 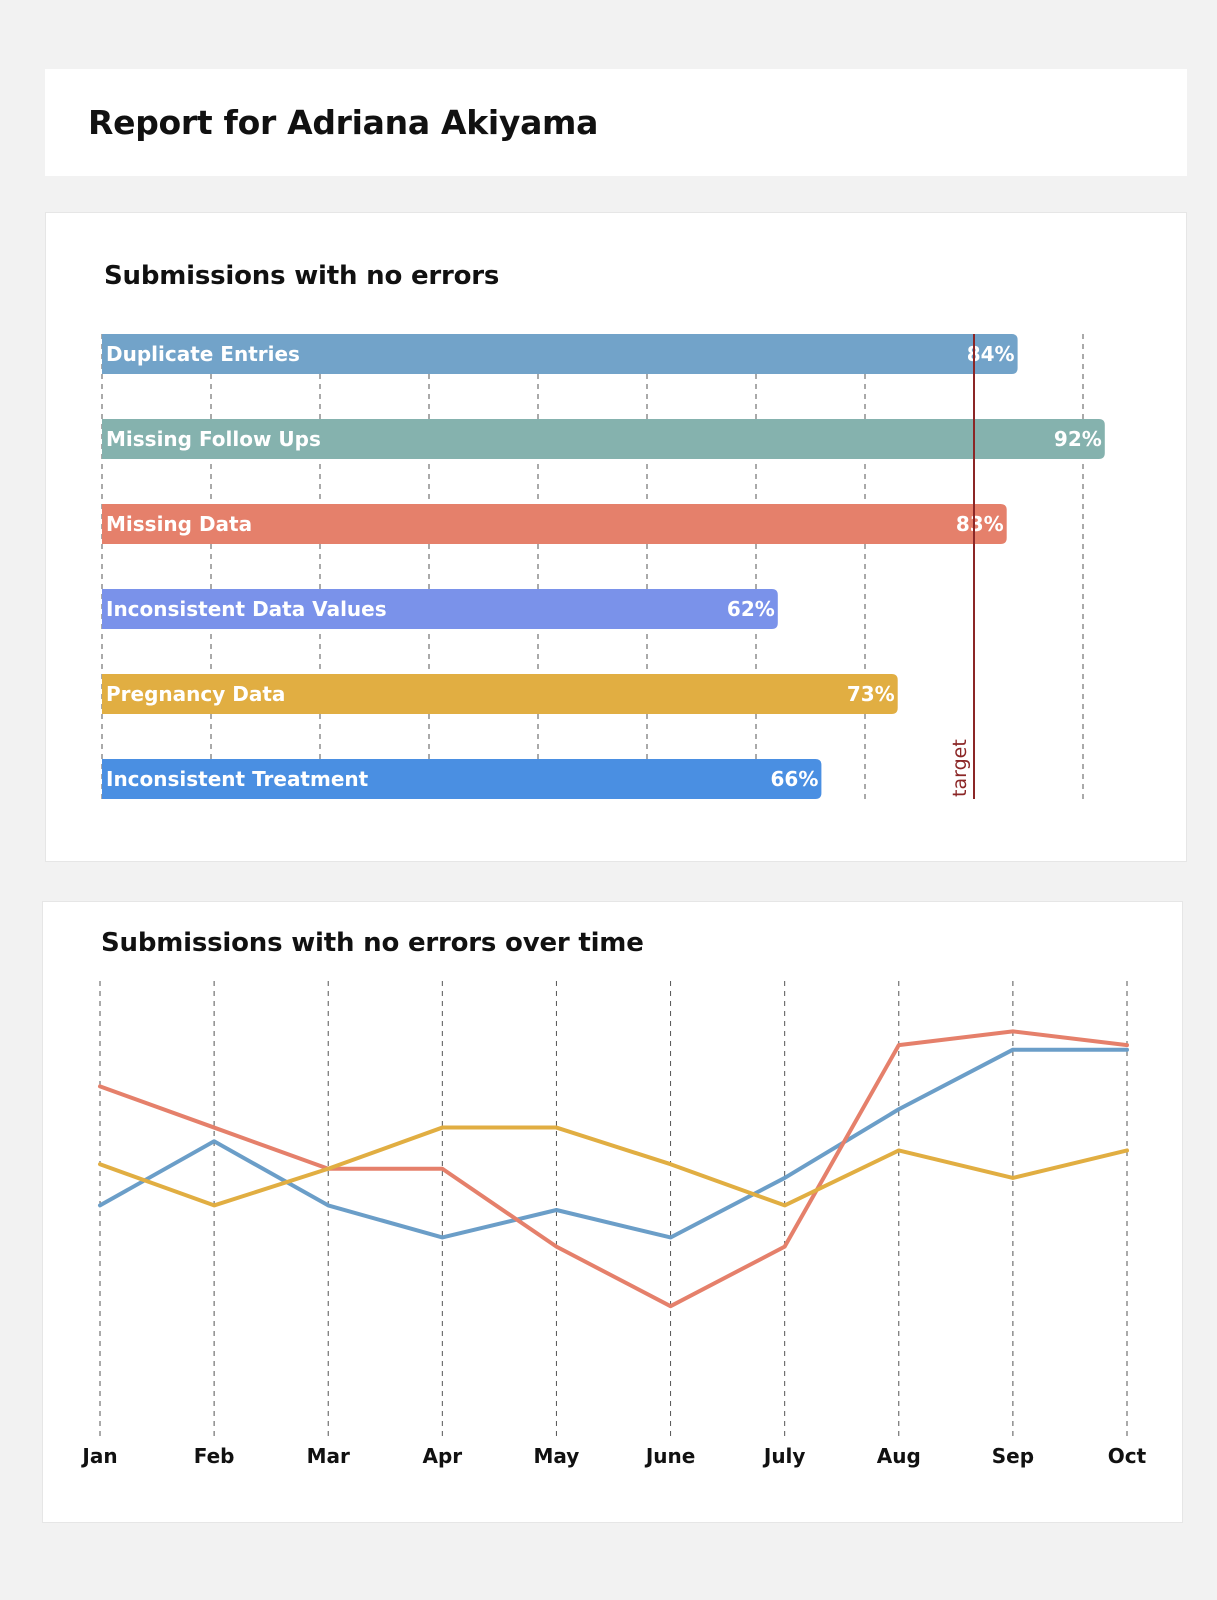 I want to click on bar-inconsistent-treatment: Inconsistent Treatment 66%, so click(x=462, y=779).